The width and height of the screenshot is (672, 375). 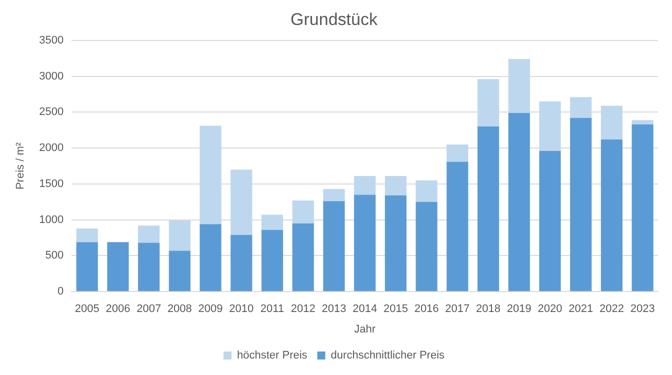 What do you see at coordinates (51, 112) in the screenshot?
I see `y-tick-label: 2500` at bounding box center [51, 112].